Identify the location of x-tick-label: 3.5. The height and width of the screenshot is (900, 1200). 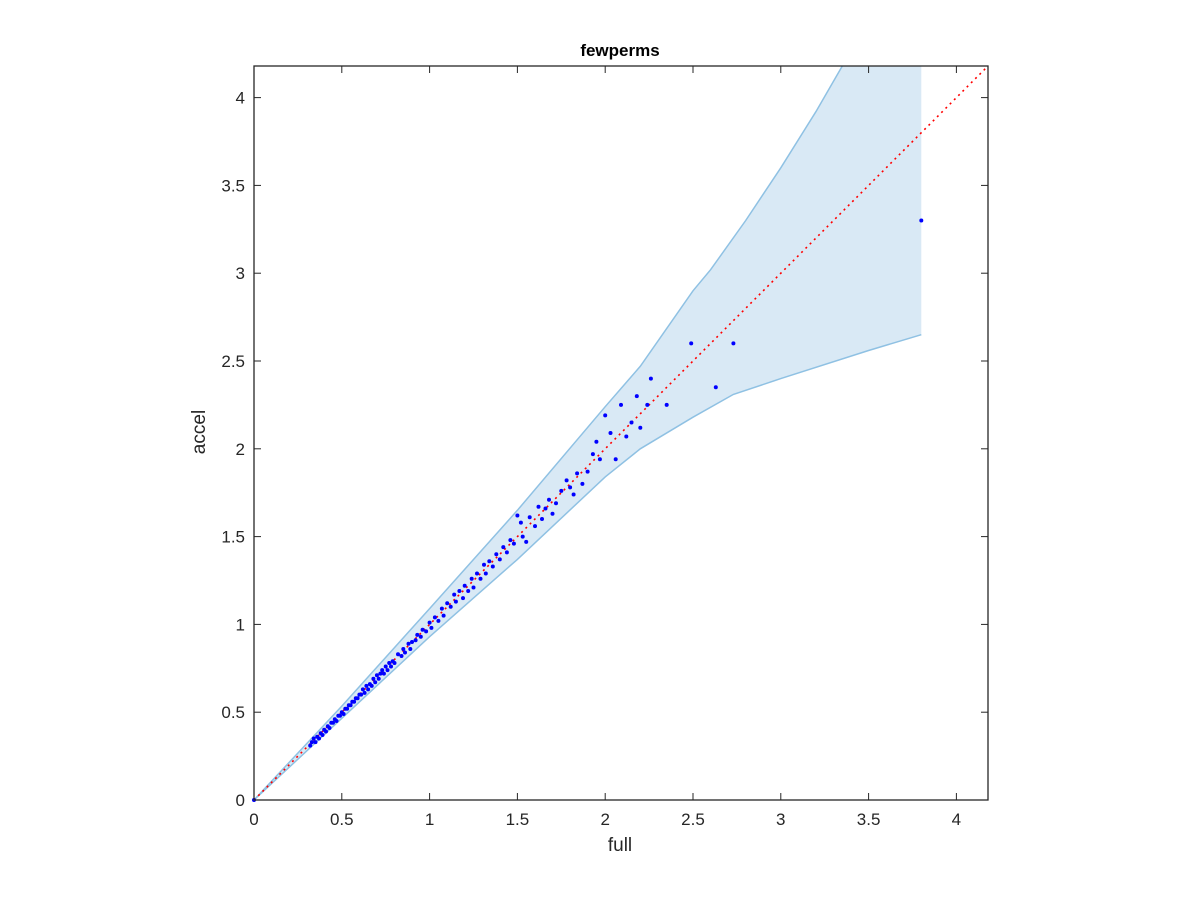
(869, 819).